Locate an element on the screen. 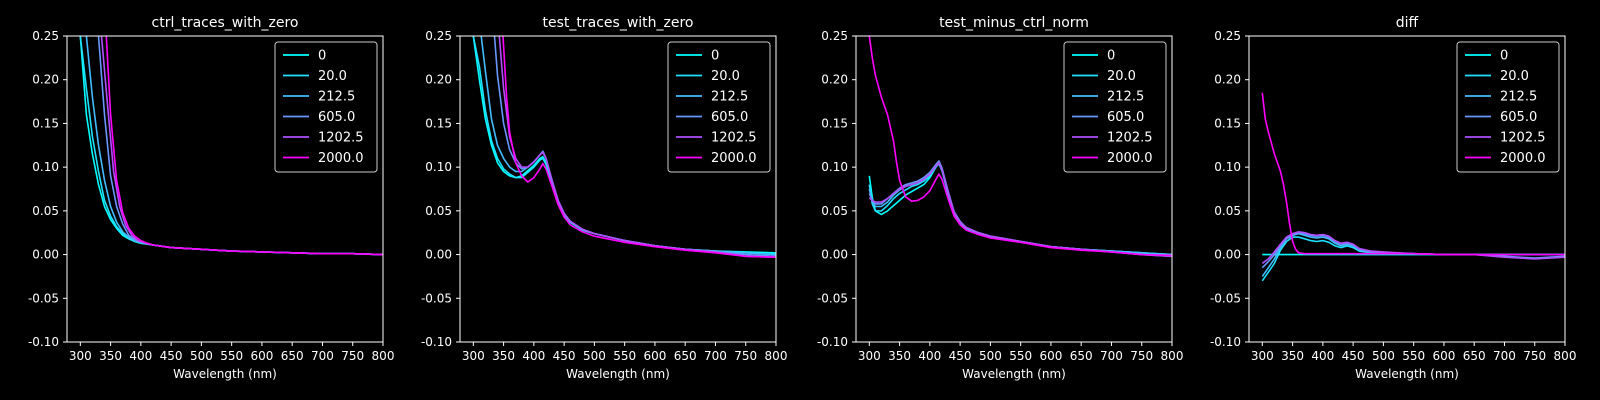 The image size is (1600, 400). x-tick-label: 350 is located at coordinates (1292, 356).